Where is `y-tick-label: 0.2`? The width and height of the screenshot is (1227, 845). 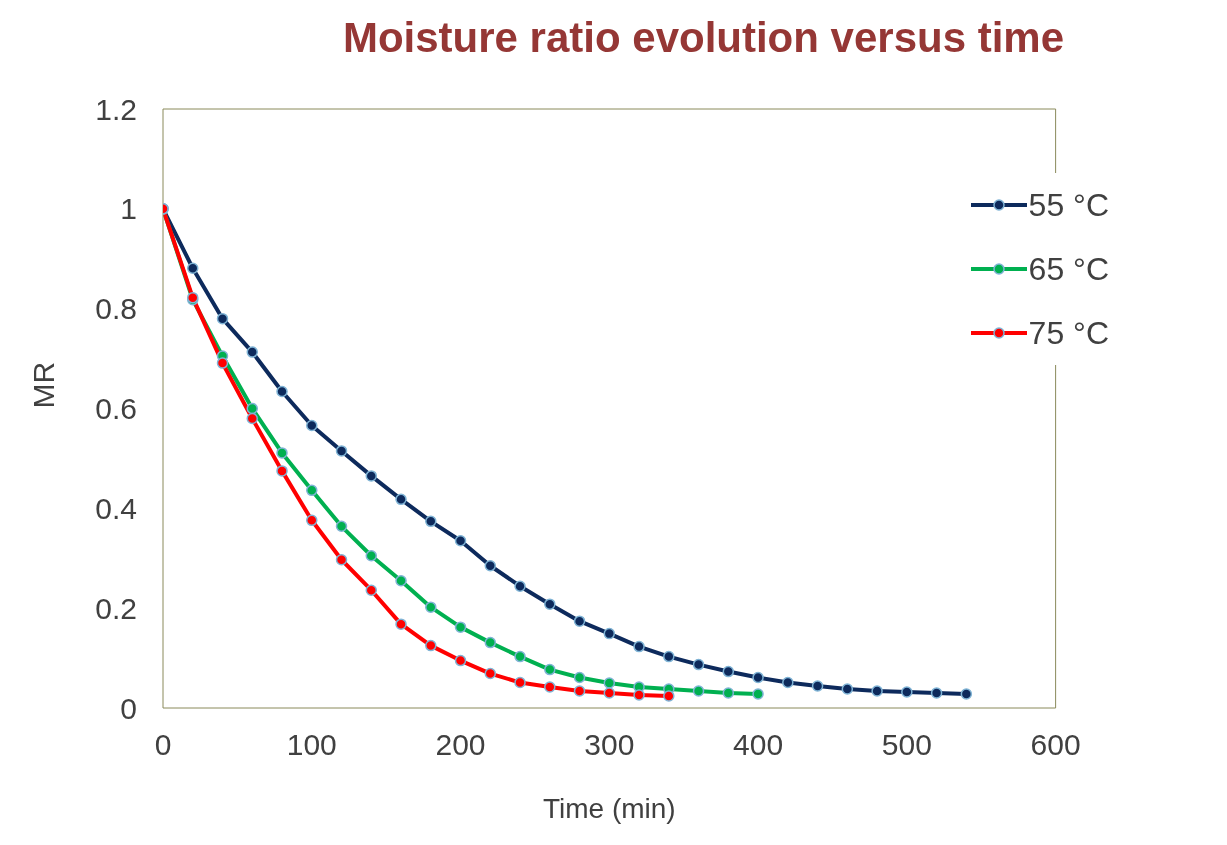
y-tick-label: 0.2 is located at coordinates (116, 608).